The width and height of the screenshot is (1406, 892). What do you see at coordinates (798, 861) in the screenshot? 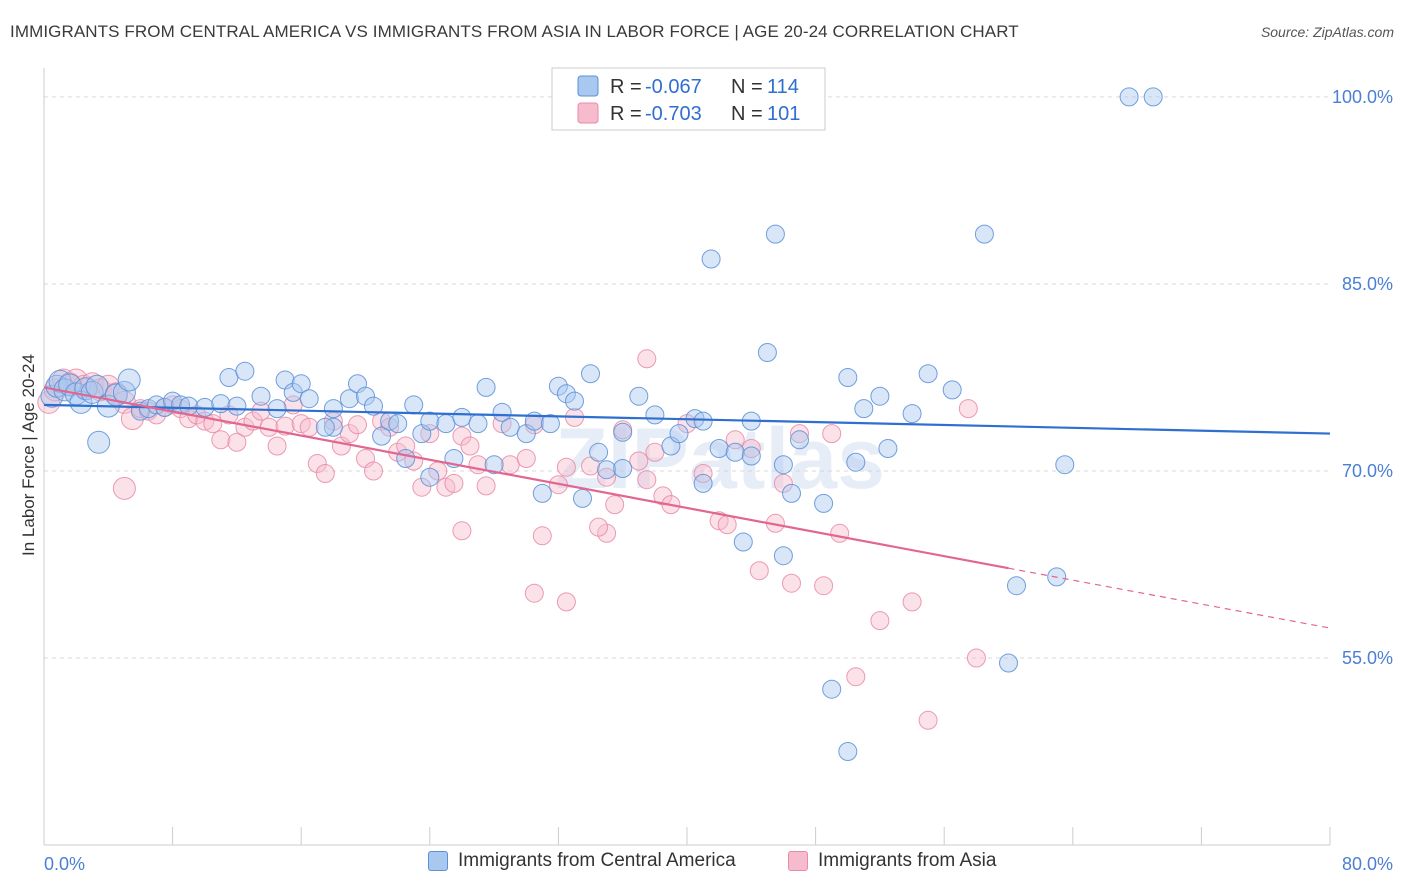
I see `legend-swatch-asia` at bounding box center [798, 861].